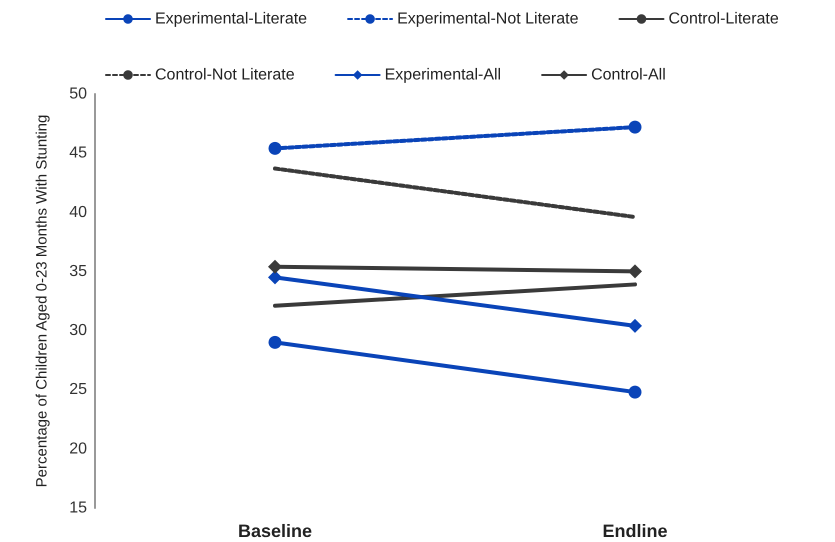  I want to click on y-tick-label: 20, so click(78, 449).